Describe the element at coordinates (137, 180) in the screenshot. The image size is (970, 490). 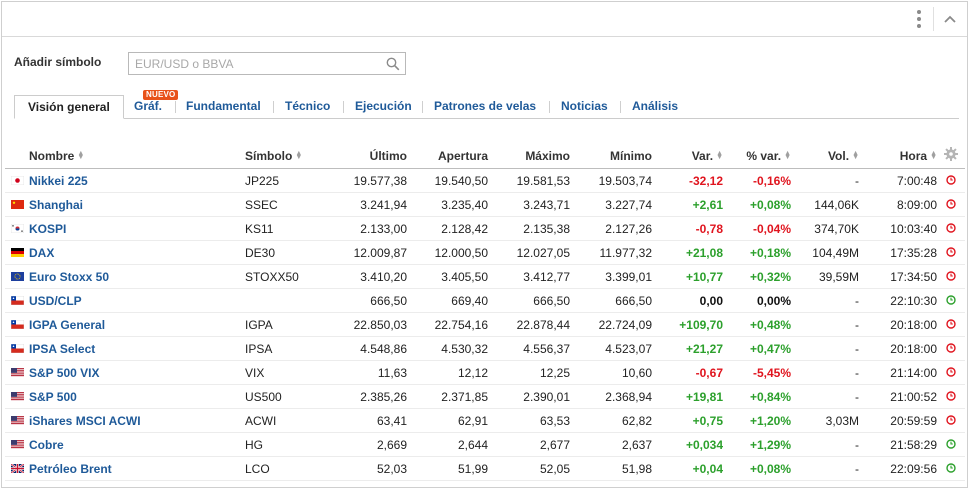
I see `instrument-name-link: Nikkei 225` at that location.